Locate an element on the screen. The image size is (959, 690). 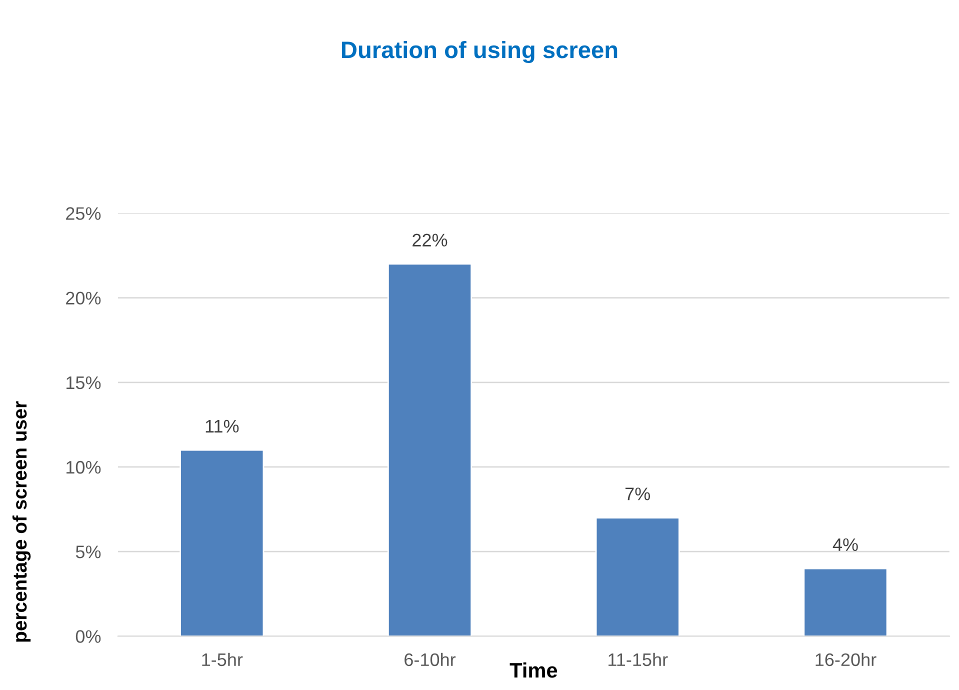
chart-title: Duration of using screen is located at coordinates (480, 52).